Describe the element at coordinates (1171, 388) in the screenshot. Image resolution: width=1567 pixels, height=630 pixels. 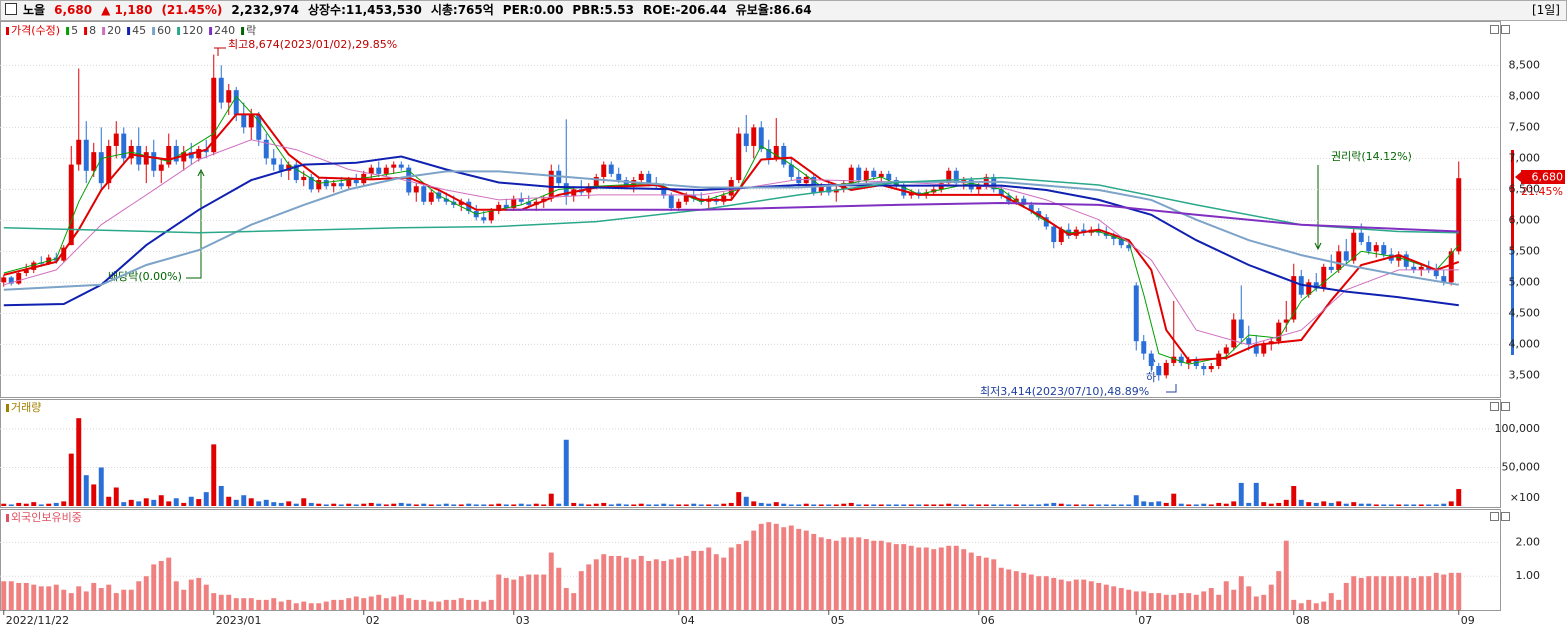
I see `arrow` at that location.